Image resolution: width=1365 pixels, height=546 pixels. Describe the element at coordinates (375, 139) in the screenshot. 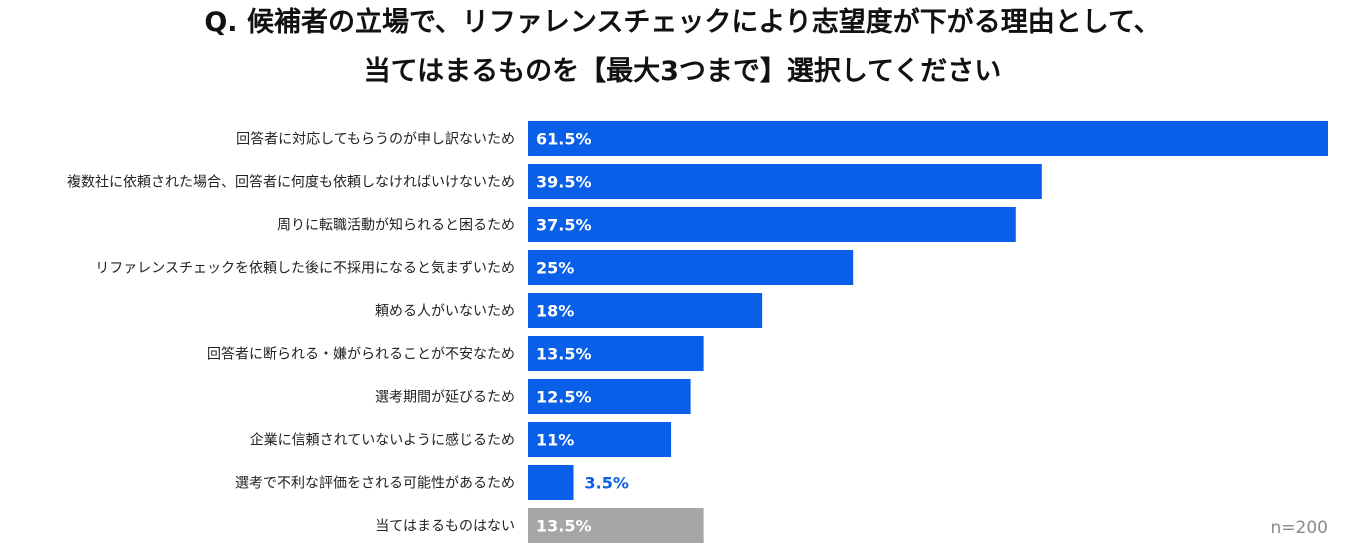

I see `category-label: 回答者に対応してもらうのが申し訳ないため` at that location.